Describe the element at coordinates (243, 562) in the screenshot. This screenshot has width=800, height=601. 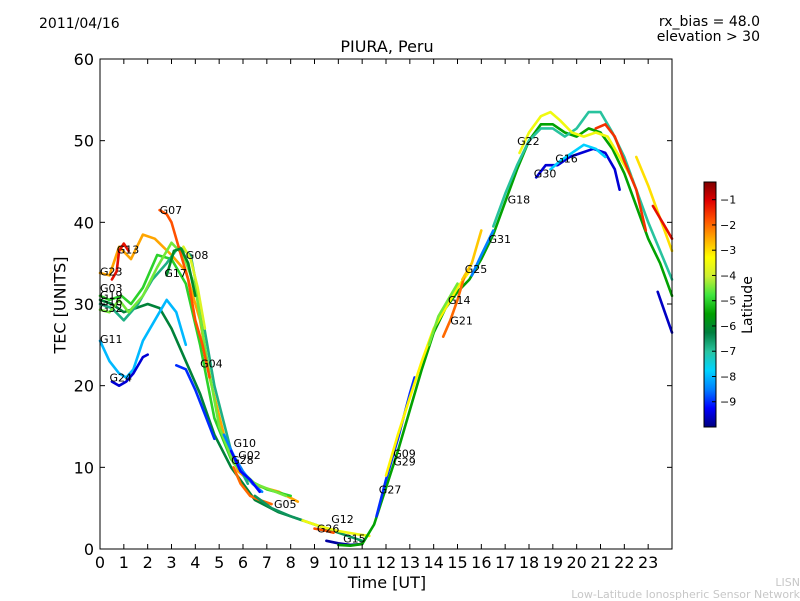
I see `x-tick-label: 6` at that location.